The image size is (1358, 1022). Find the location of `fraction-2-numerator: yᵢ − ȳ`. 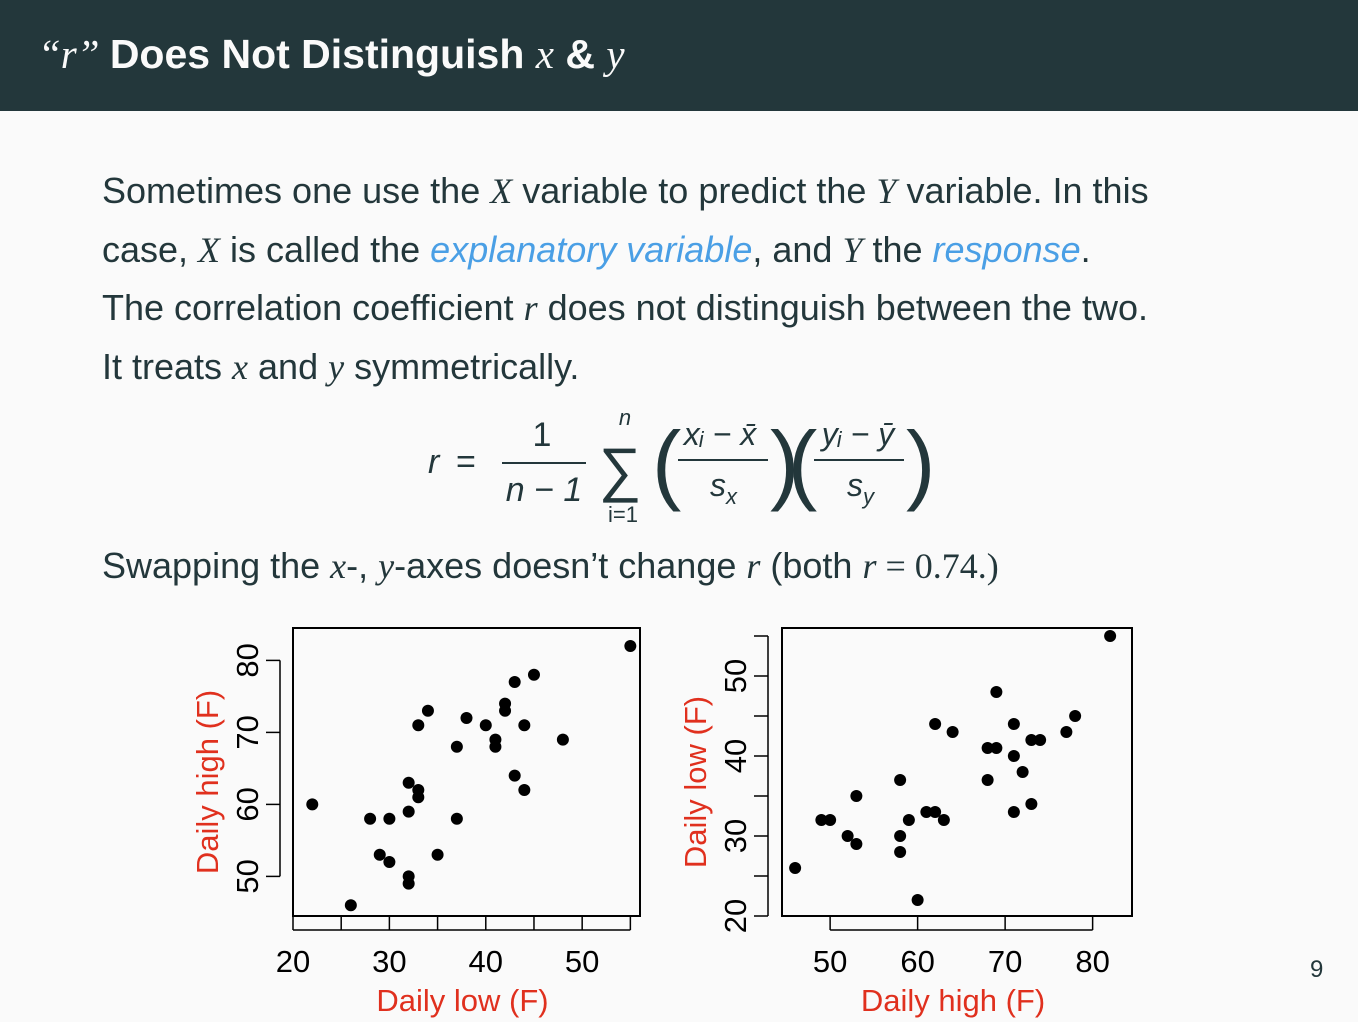

fraction-2-numerator: yᵢ − ȳ is located at coordinates (858, 434).